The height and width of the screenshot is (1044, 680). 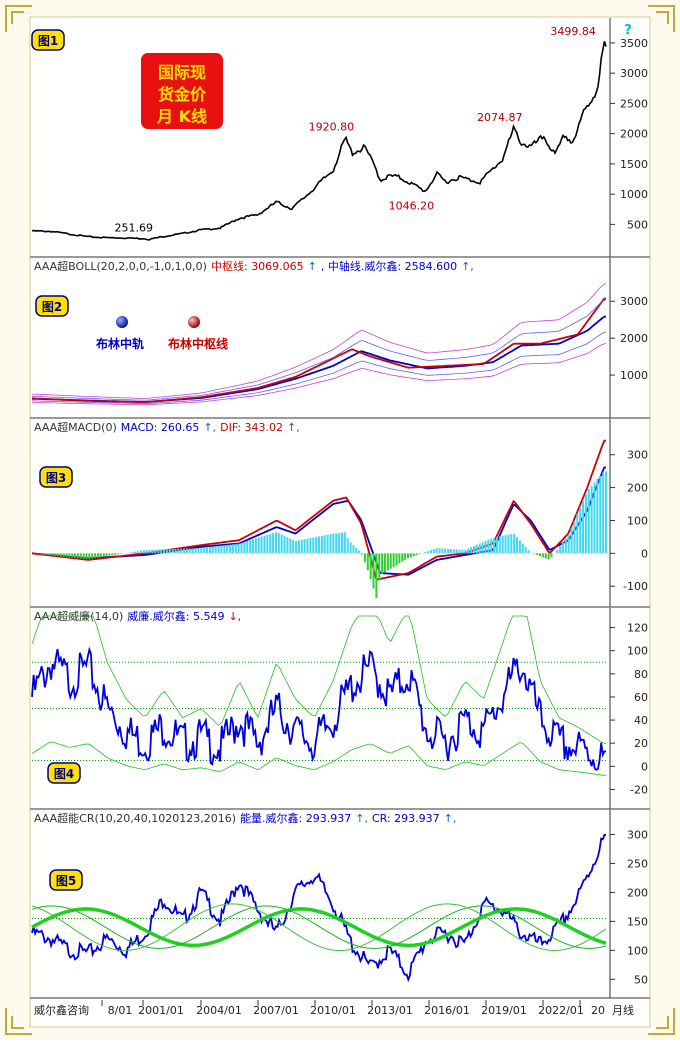 I want to click on y-tick-label: 500, so click(x=637, y=224).